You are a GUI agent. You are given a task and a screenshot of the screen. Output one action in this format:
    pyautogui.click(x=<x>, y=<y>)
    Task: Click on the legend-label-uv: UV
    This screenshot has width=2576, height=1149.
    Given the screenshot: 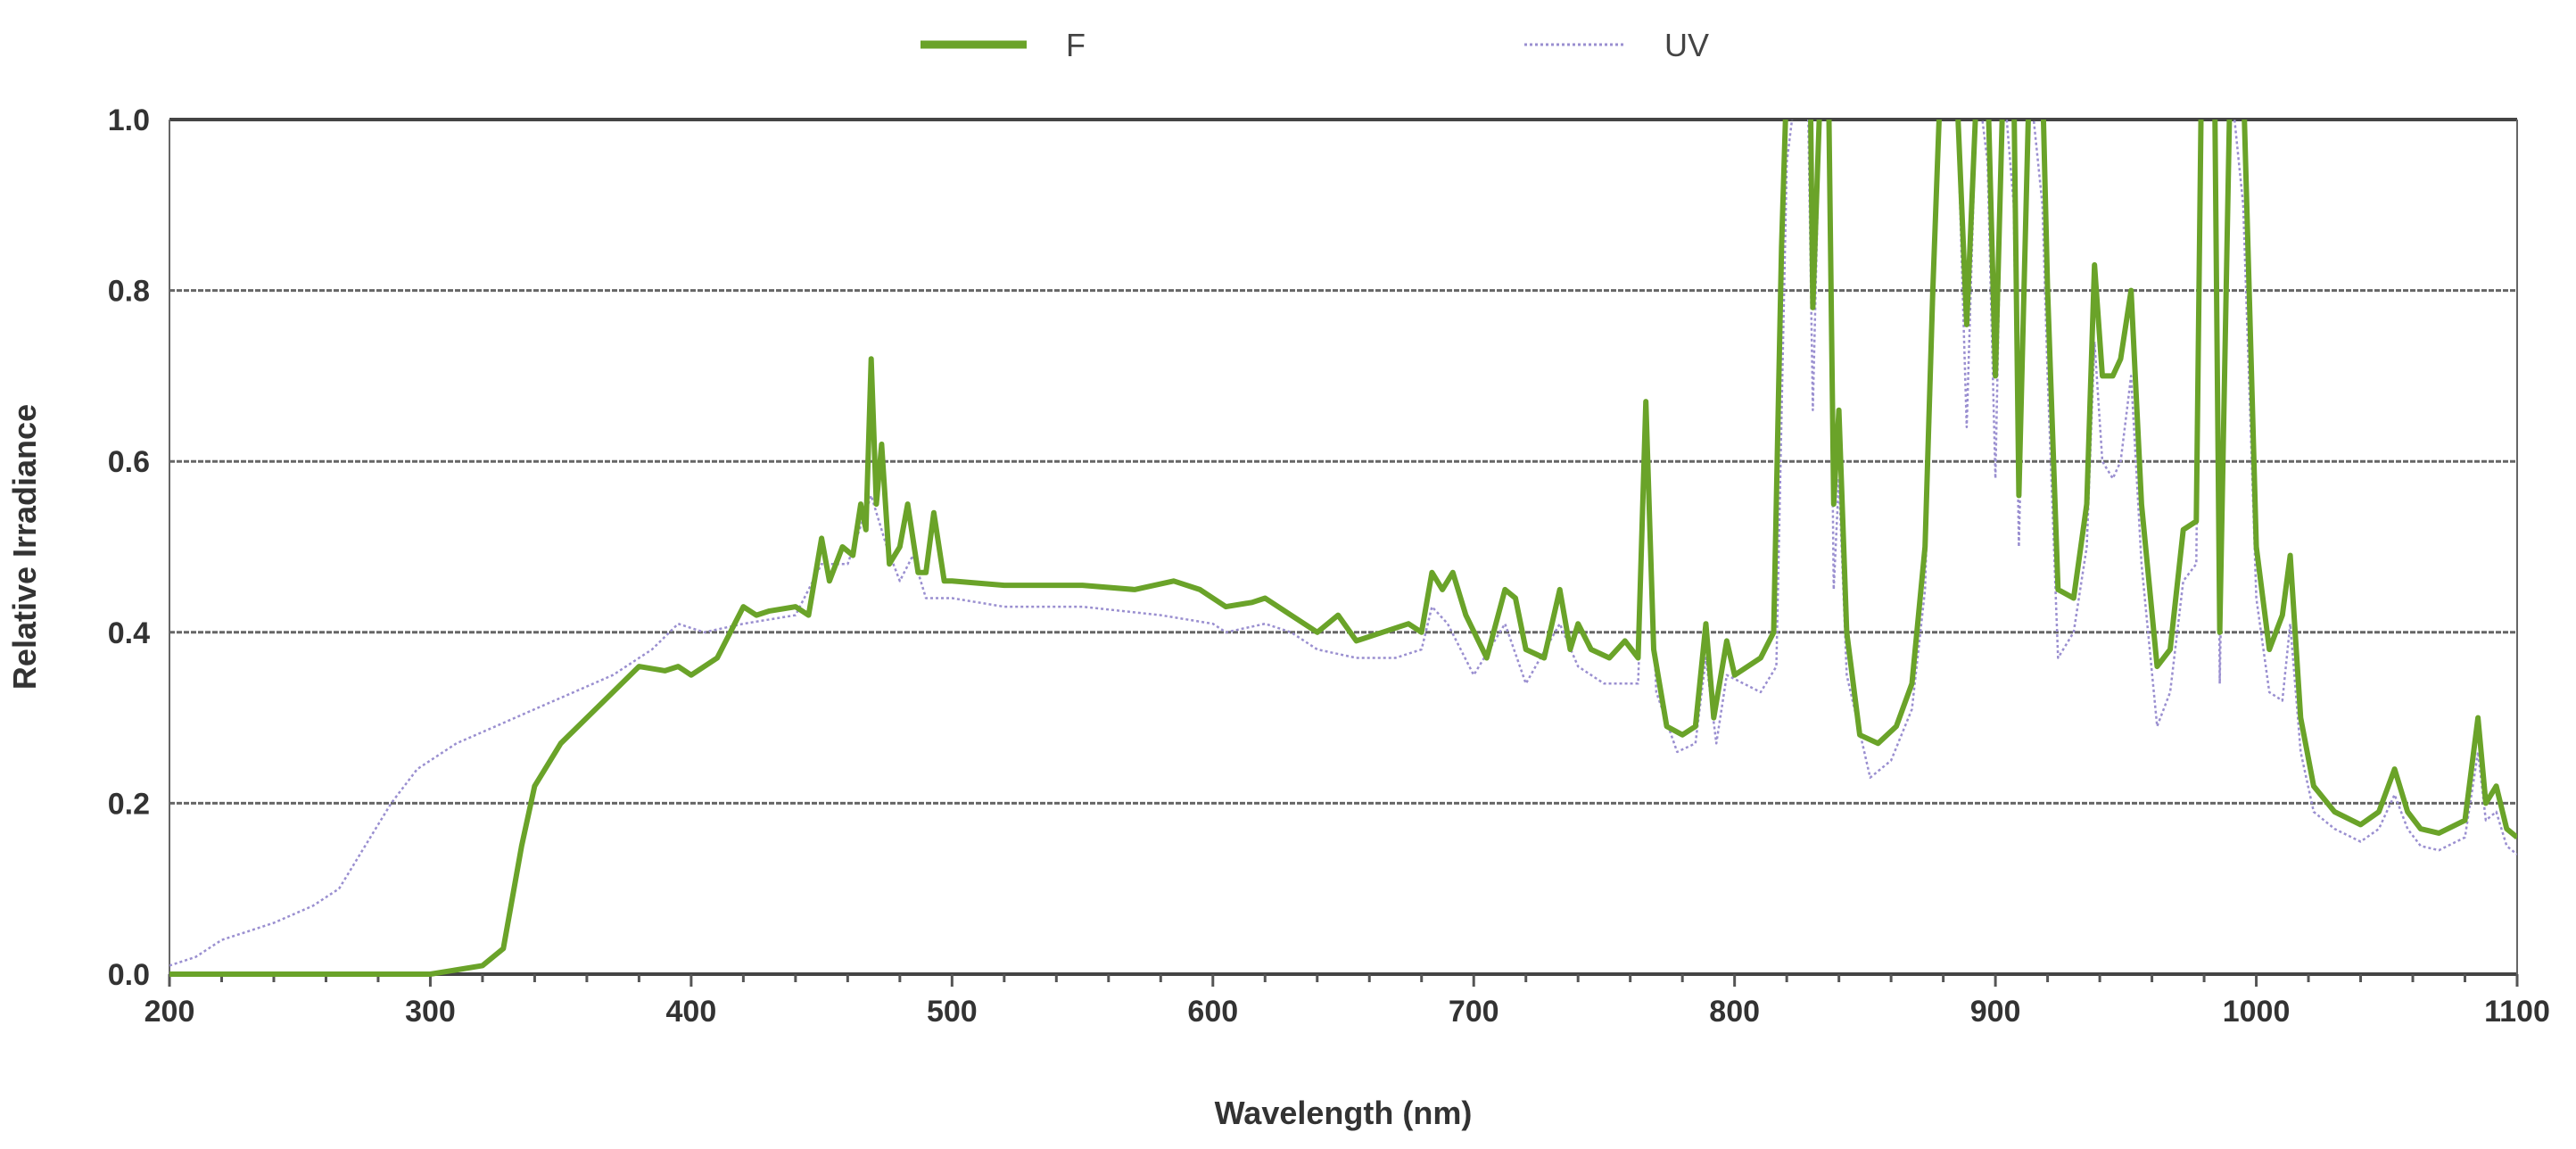 What is the action you would take?
    pyautogui.click(x=1686, y=45)
    